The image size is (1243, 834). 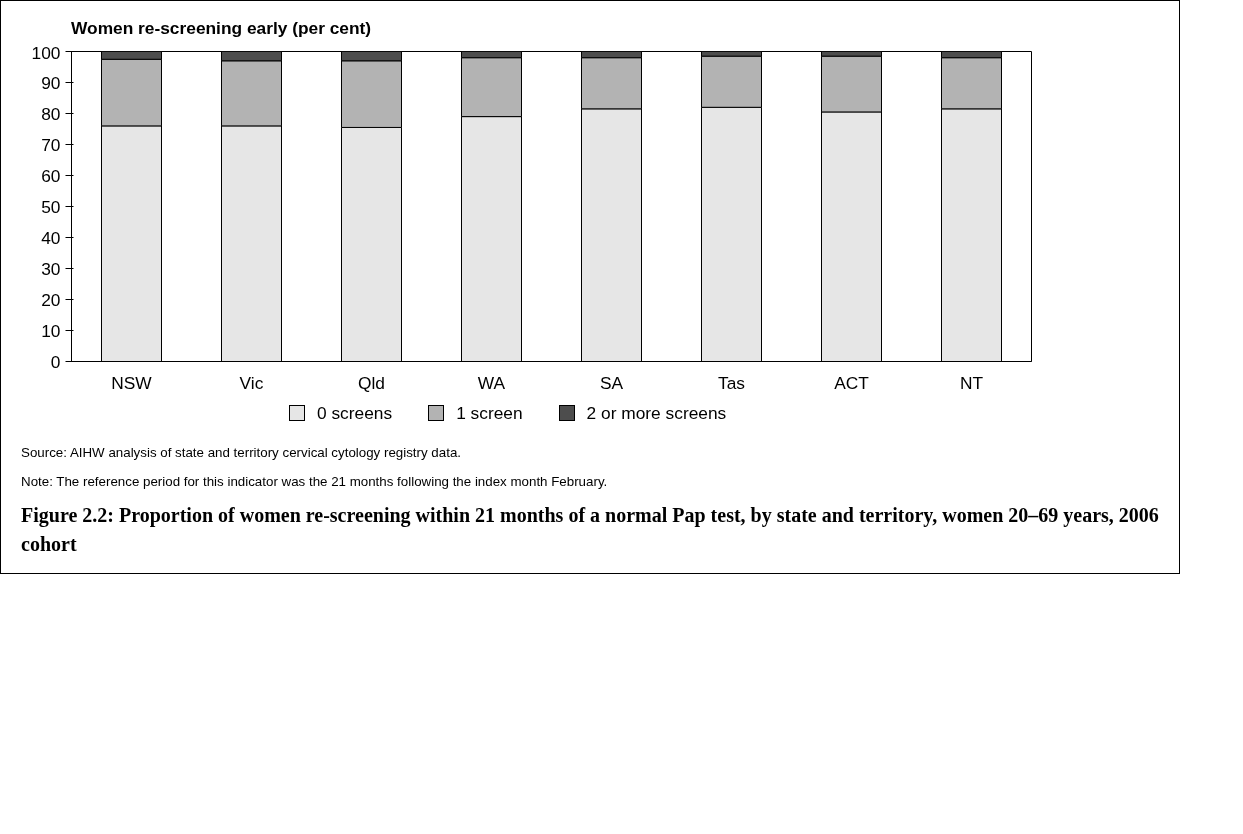 What do you see at coordinates (55, 361) in the screenshot?
I see `y-tick-label: 0` at bounding box center [55, 361].